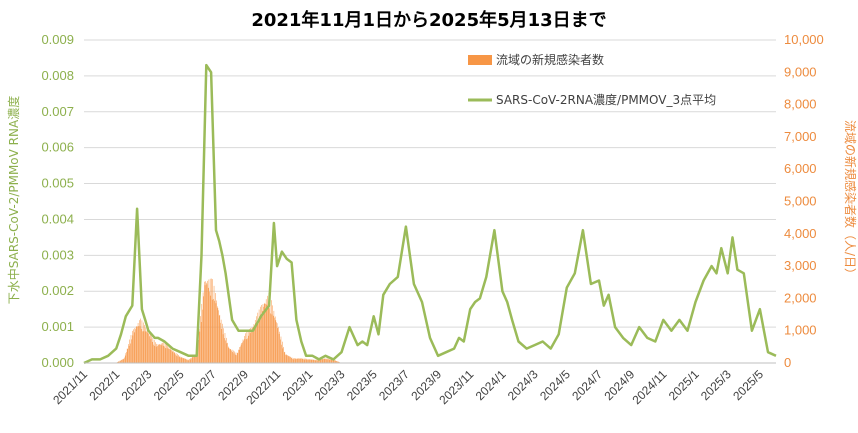 Image resolution: width=858 pixels, height=433 pixels. I want to click on x-tick-label: 2021/11, so click(70, 387).